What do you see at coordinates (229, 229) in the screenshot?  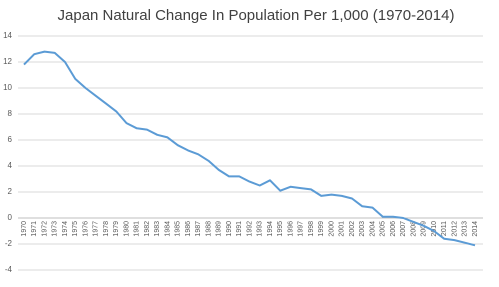 I see `x-tick-label: 1990` at bounding box center [229, 229].